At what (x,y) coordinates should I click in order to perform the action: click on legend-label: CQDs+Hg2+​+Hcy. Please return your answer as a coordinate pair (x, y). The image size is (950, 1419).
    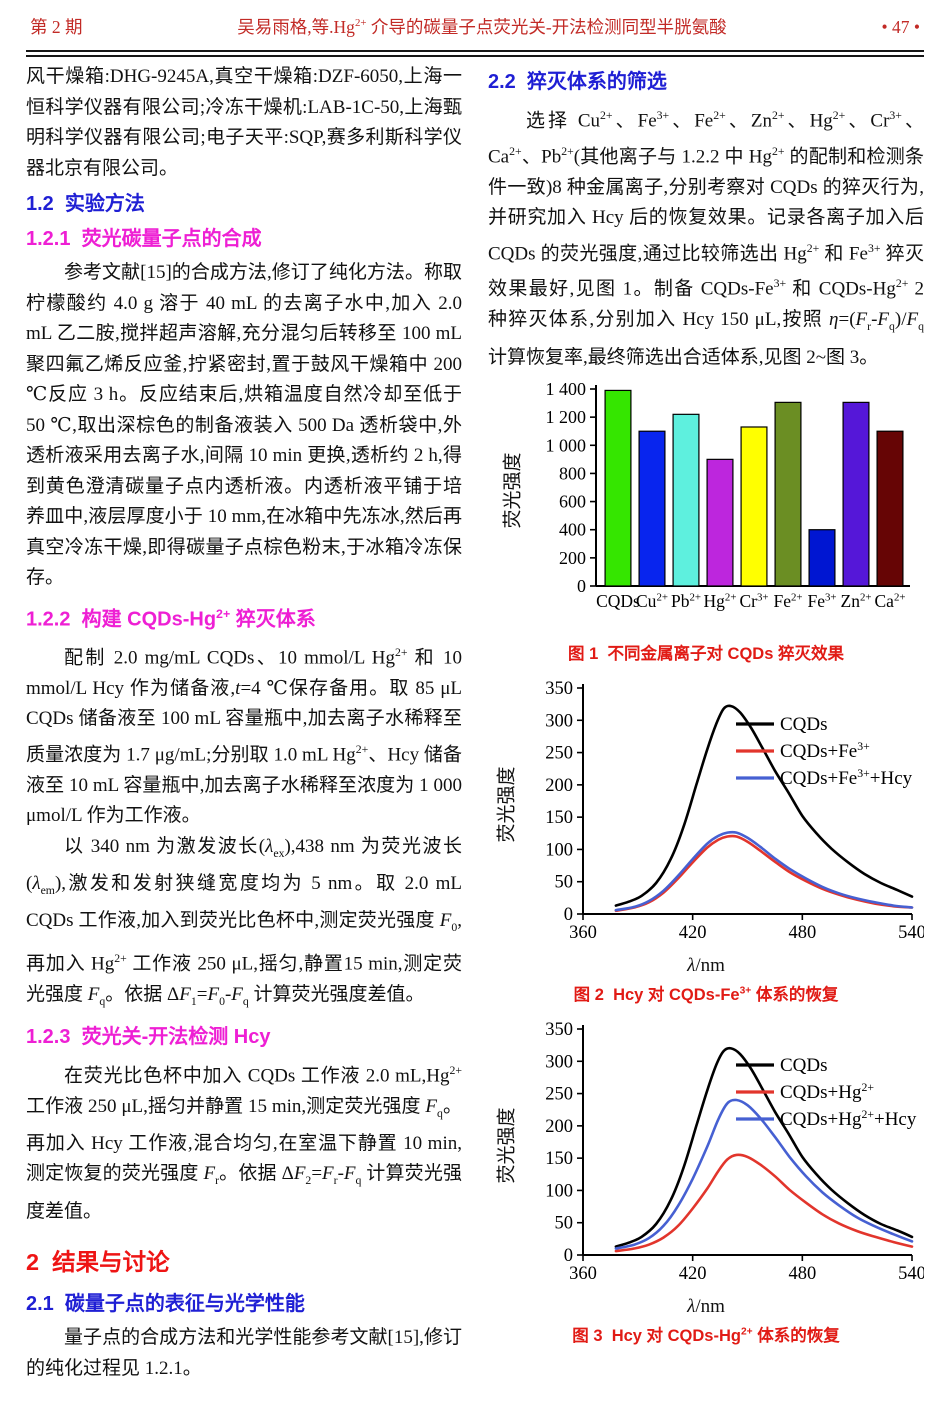
    Looking at the image, I should click on (848, 1119).